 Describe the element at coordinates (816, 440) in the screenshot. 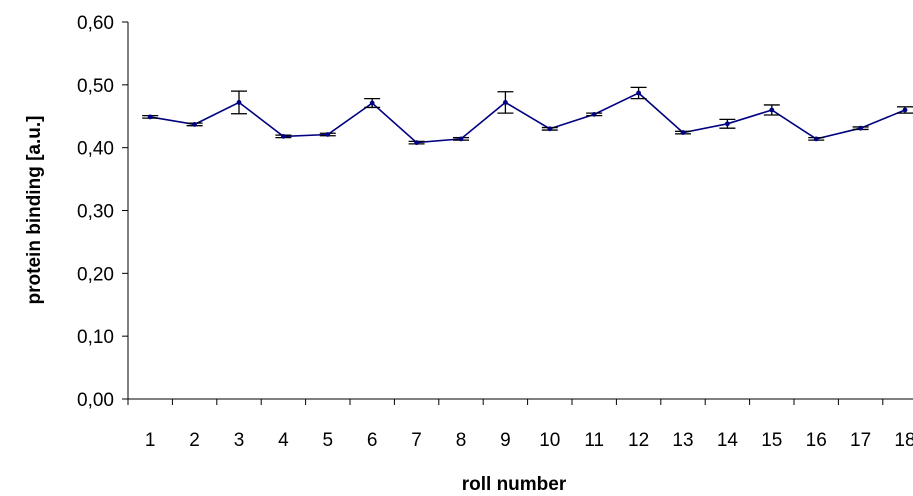

I see `x-tick-label: 16` at that location.